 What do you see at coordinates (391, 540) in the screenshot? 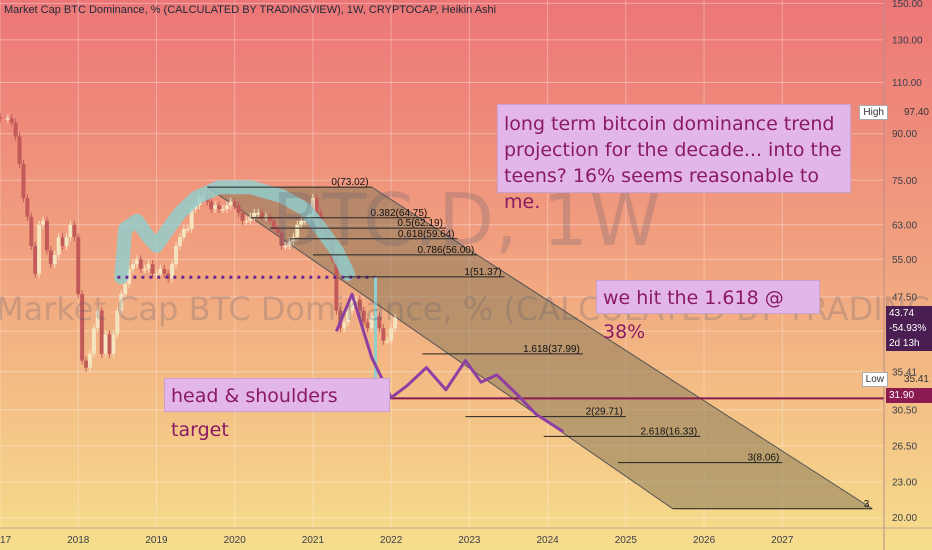
I see `x-tick-label-5: 2022` at bounding box center [391, 540].